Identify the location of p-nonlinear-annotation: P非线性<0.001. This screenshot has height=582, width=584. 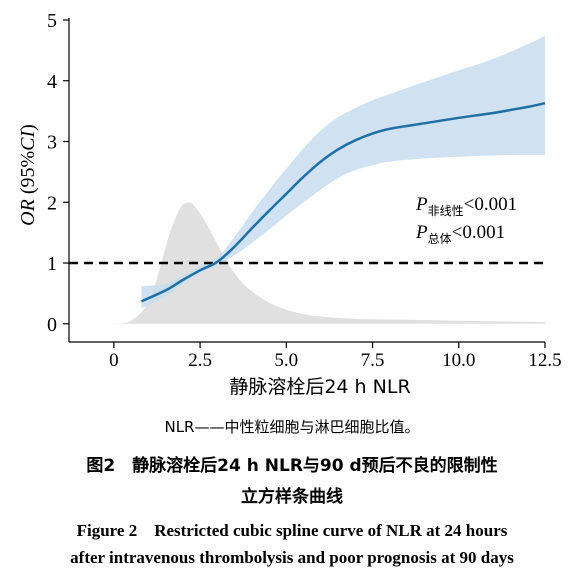
(466, 206).